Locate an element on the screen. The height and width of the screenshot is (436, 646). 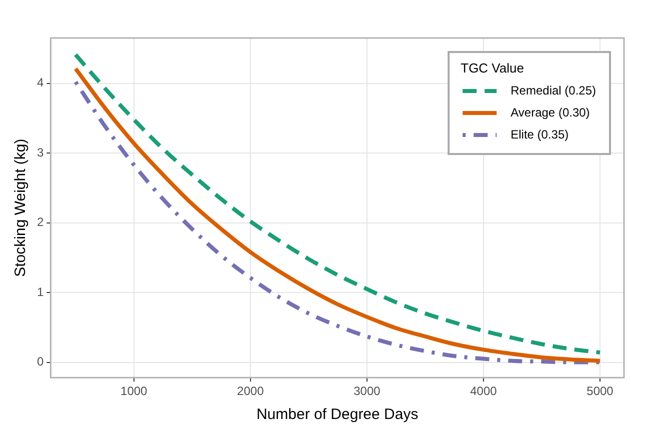
legend-label: Remedial (0.25) is located at coordinates (553, 90).